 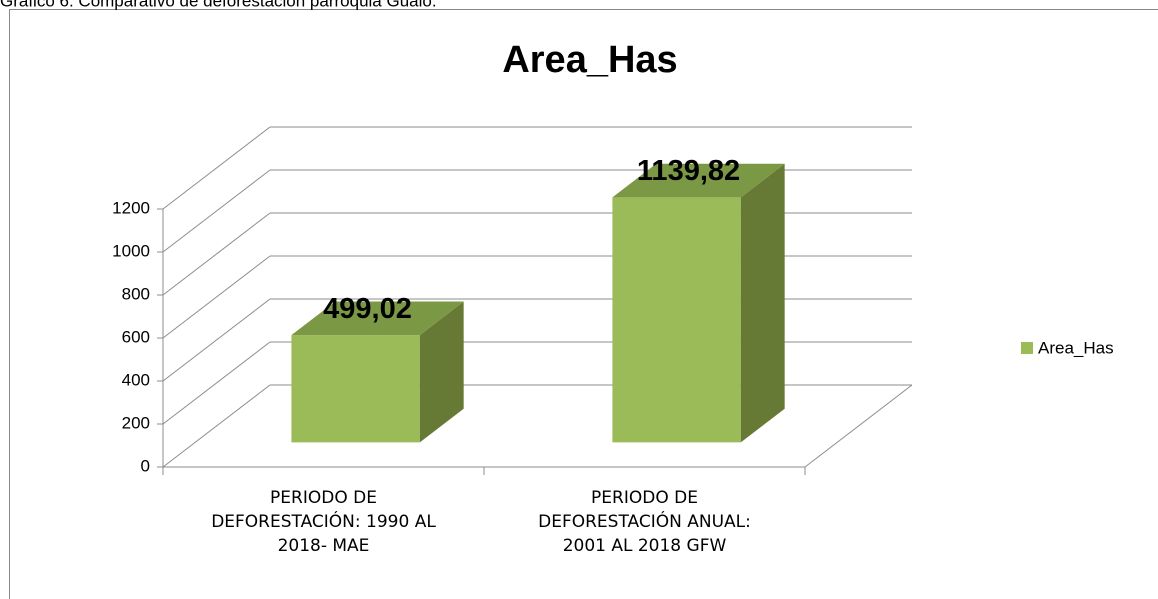 I want to click on legend-label: Area_Has, so click(x=1076, y=347).